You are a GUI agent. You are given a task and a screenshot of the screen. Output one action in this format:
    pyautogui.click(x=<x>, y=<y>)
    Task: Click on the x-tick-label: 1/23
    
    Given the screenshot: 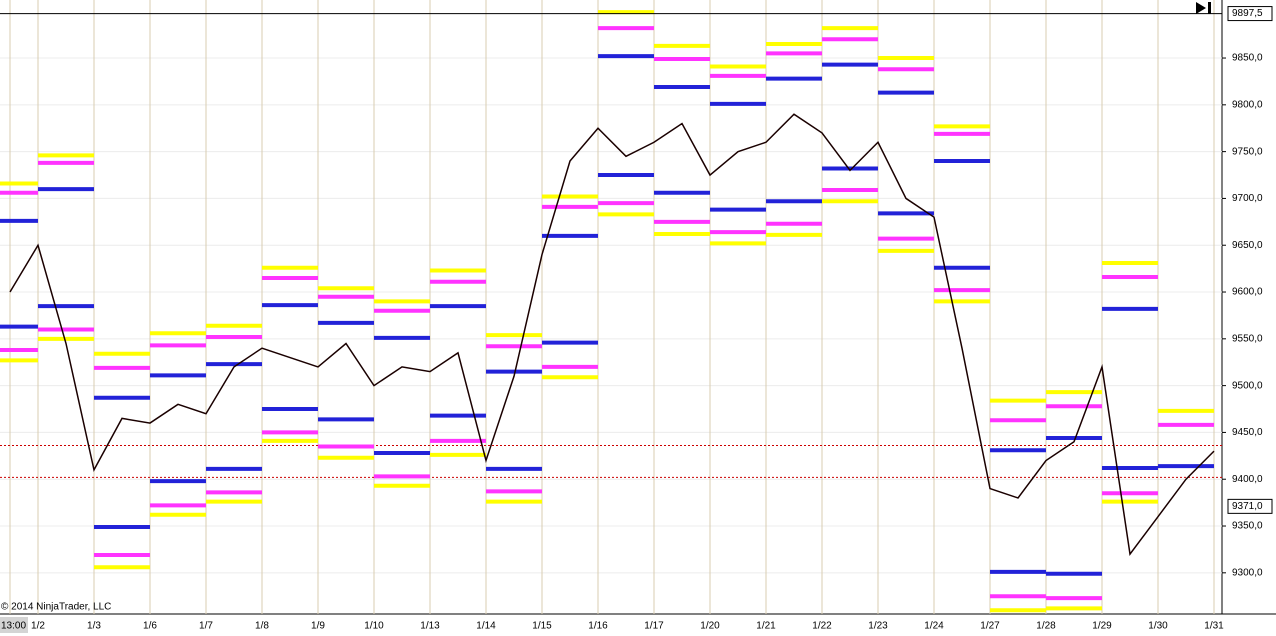 What is the action you would take?
    pyautogui.click(x=878, y=626)
    